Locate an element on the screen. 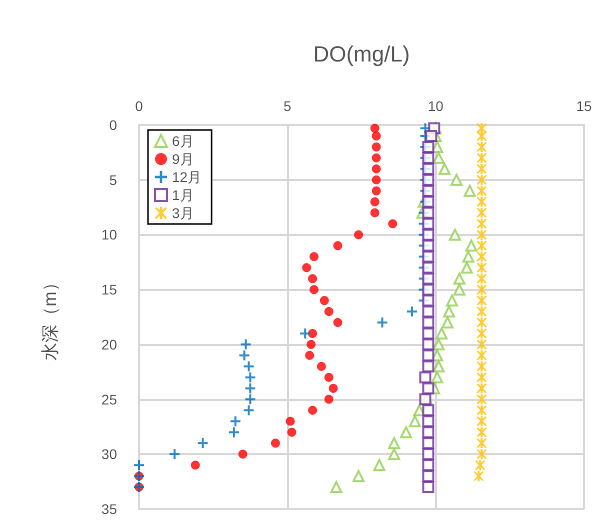 Image resolution: width=615 pixels, height=526 pixels. x-tick-label: 15 is located at coordinates (584, 106).